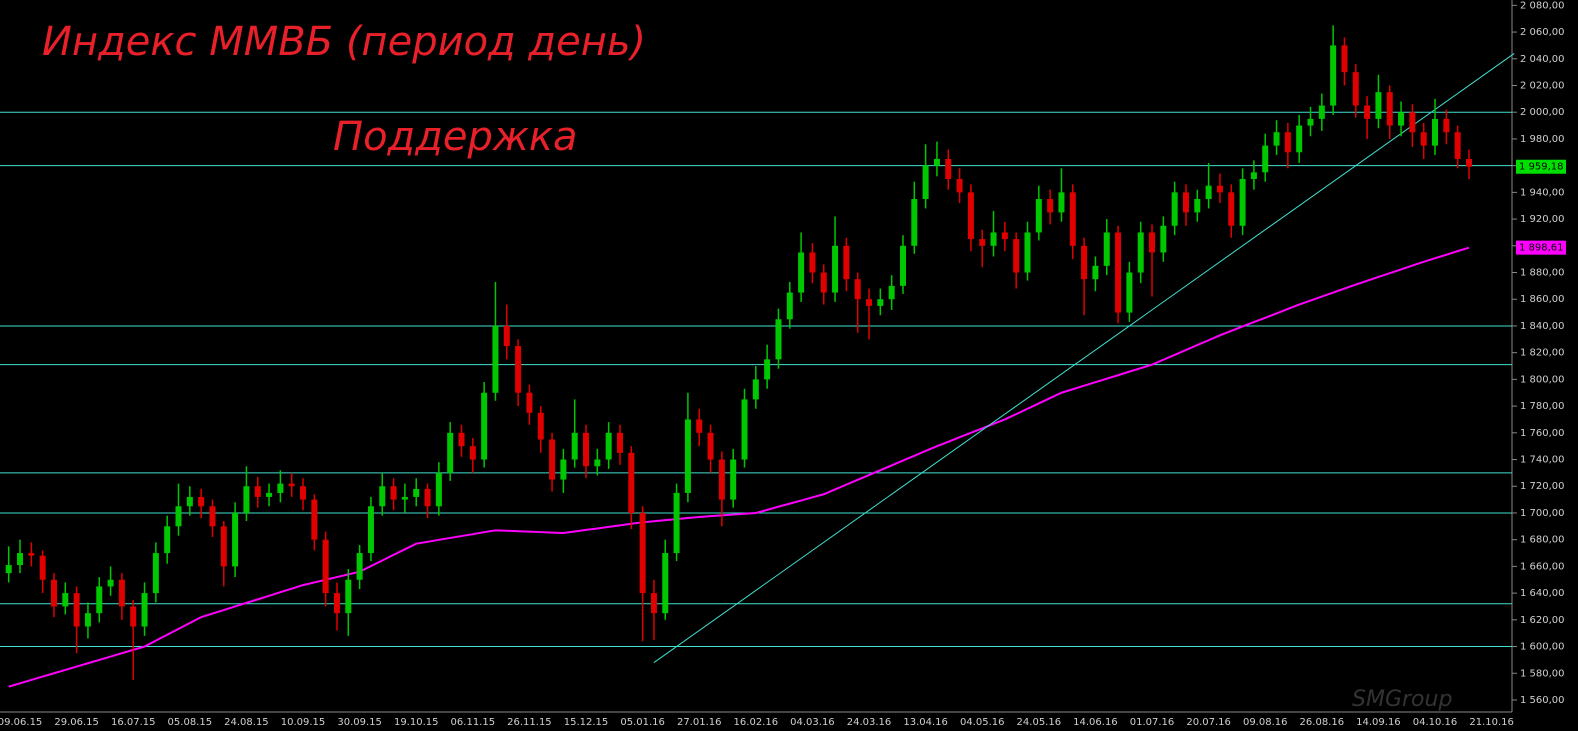 This screenshot has height=731, width=1578. What do you see at coordinates (812, 722) in the screenshot?
I see `x-tick-label: 04.03.16` at bounding box center [812, 722].